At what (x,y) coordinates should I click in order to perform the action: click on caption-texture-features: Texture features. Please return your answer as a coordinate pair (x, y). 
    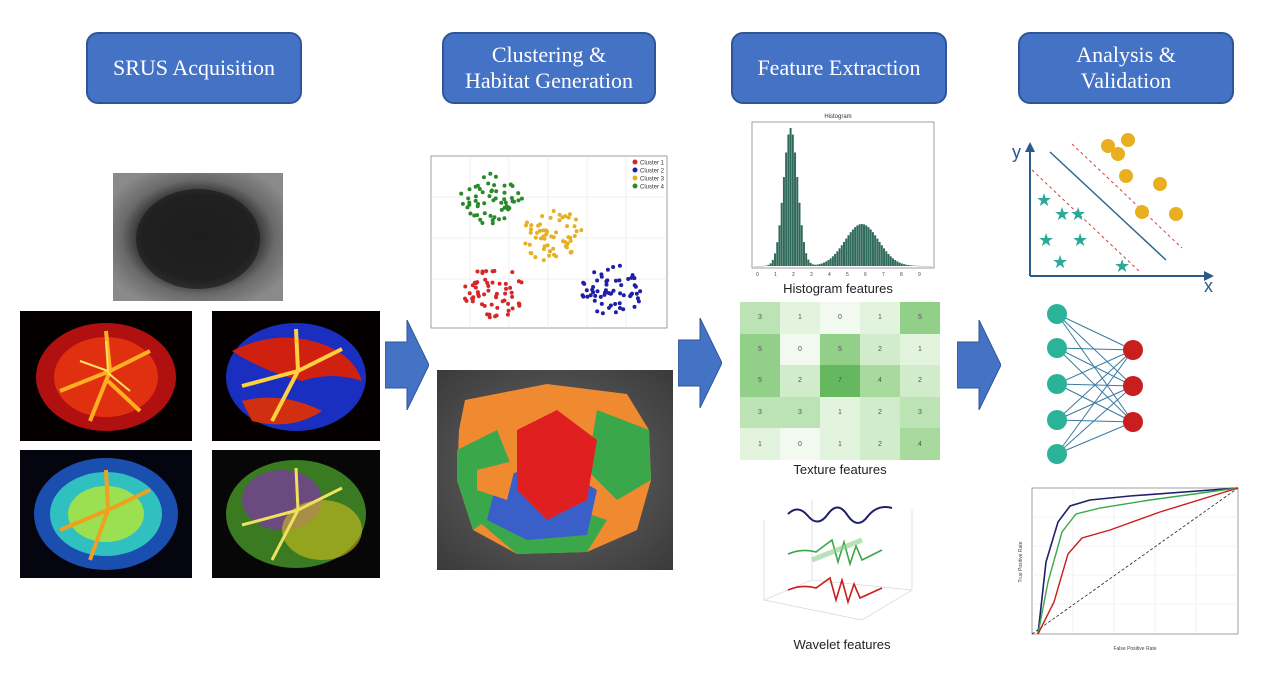
    Looking at the image, I should click on (840, 469).